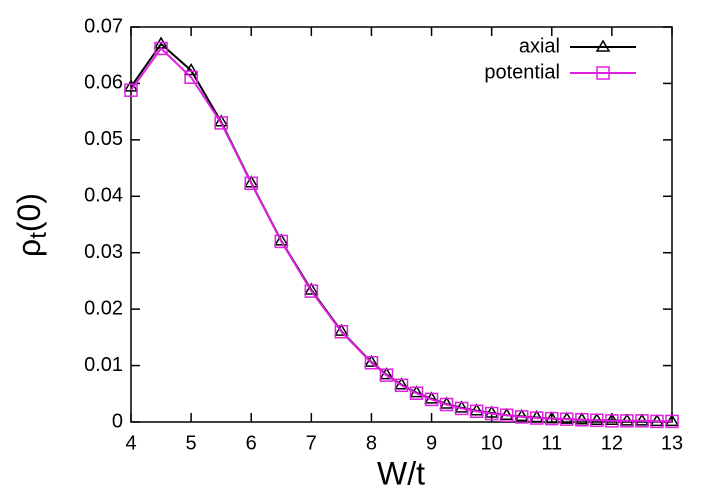 This screenshot has height=498, width=712. Describe the element at coordinates (38, 235) in the screenshot. I see `y-label-subscript: t` at that location.